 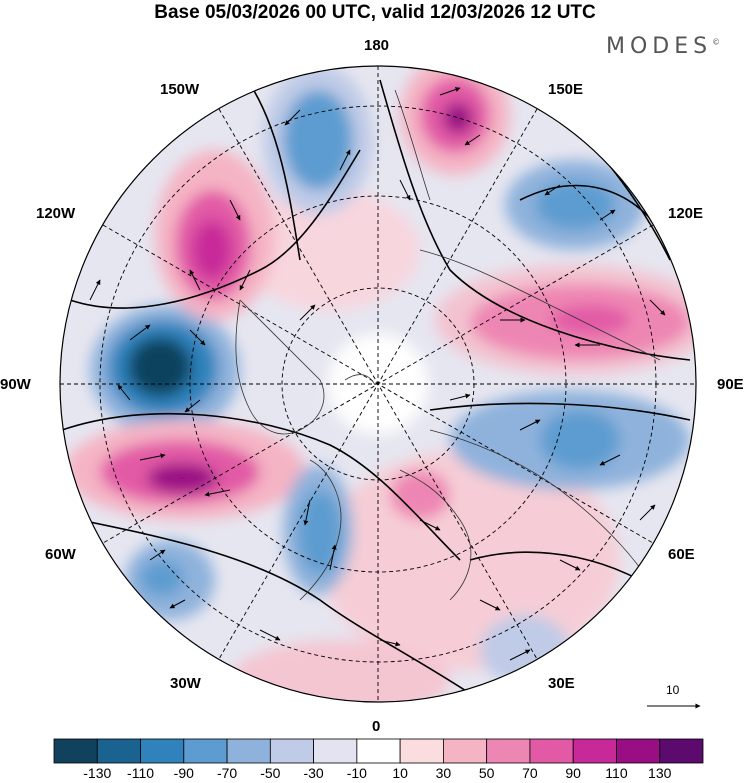 I want to click on colorbar-tick-label: -70, so click(x=227, y=773).